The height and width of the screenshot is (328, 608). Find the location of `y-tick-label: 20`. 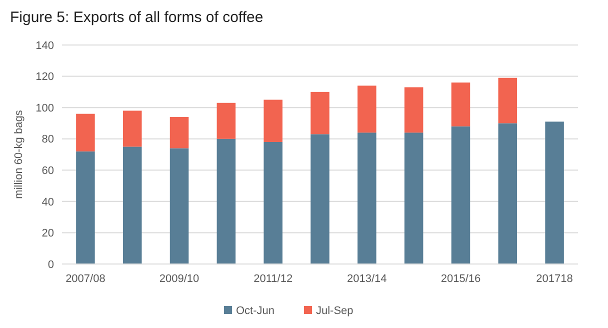

y-tick-label: 20 is located at coordinates (48, 234).